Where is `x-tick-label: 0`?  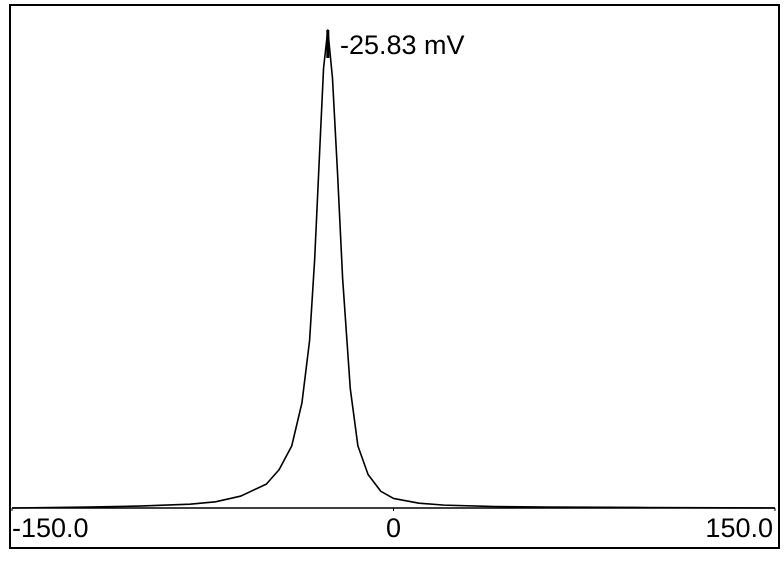 x-tick-label: 0 is located at coordinates (393, 528).